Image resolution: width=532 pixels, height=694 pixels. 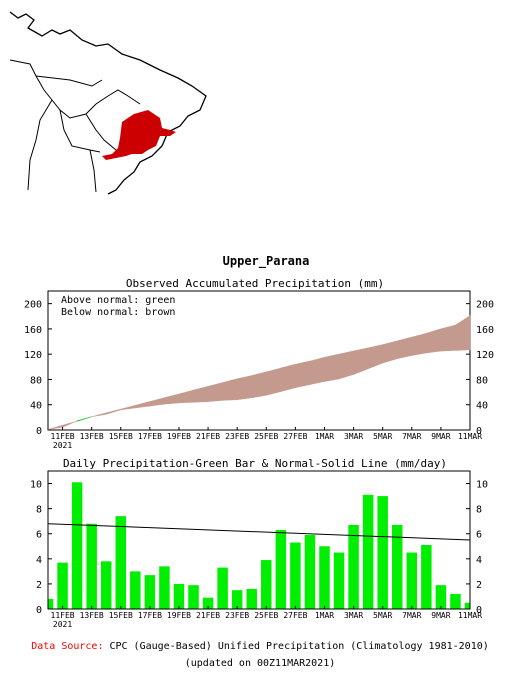 I want to click on y-tick-label-right: 200, so click(x=485, y=305).